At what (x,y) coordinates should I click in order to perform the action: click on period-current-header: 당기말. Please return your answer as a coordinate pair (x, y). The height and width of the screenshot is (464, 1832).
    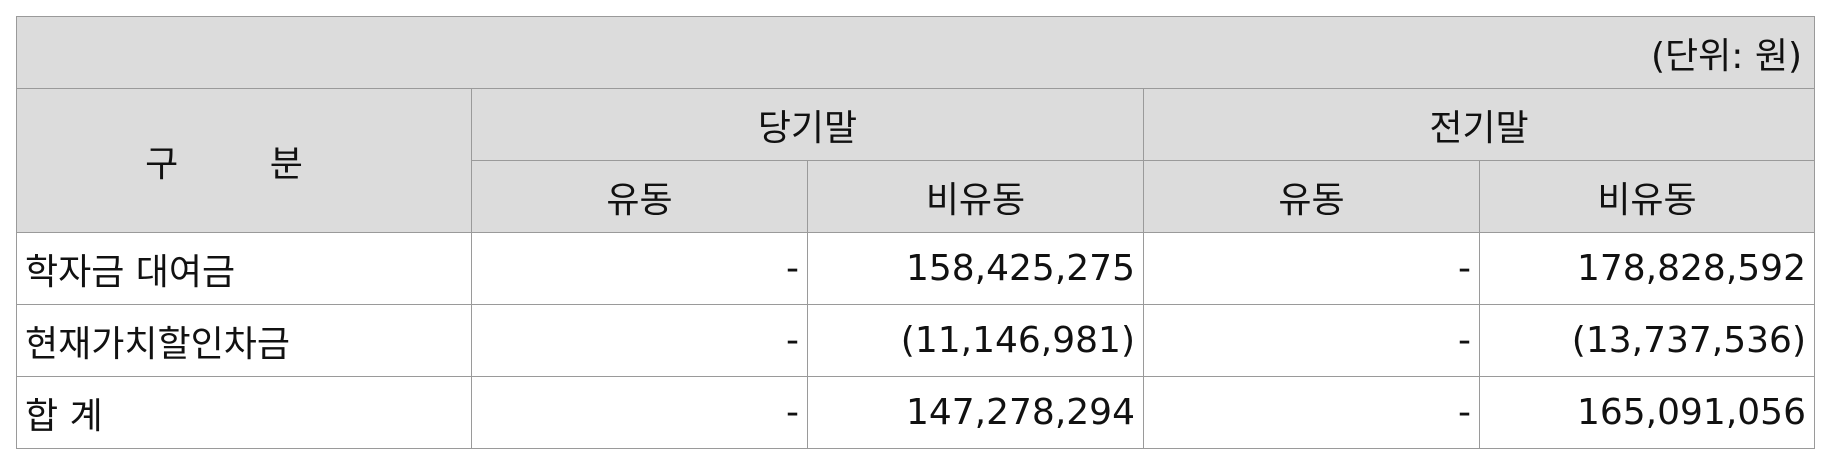
    Looking at the image, I should click on (807, 124).